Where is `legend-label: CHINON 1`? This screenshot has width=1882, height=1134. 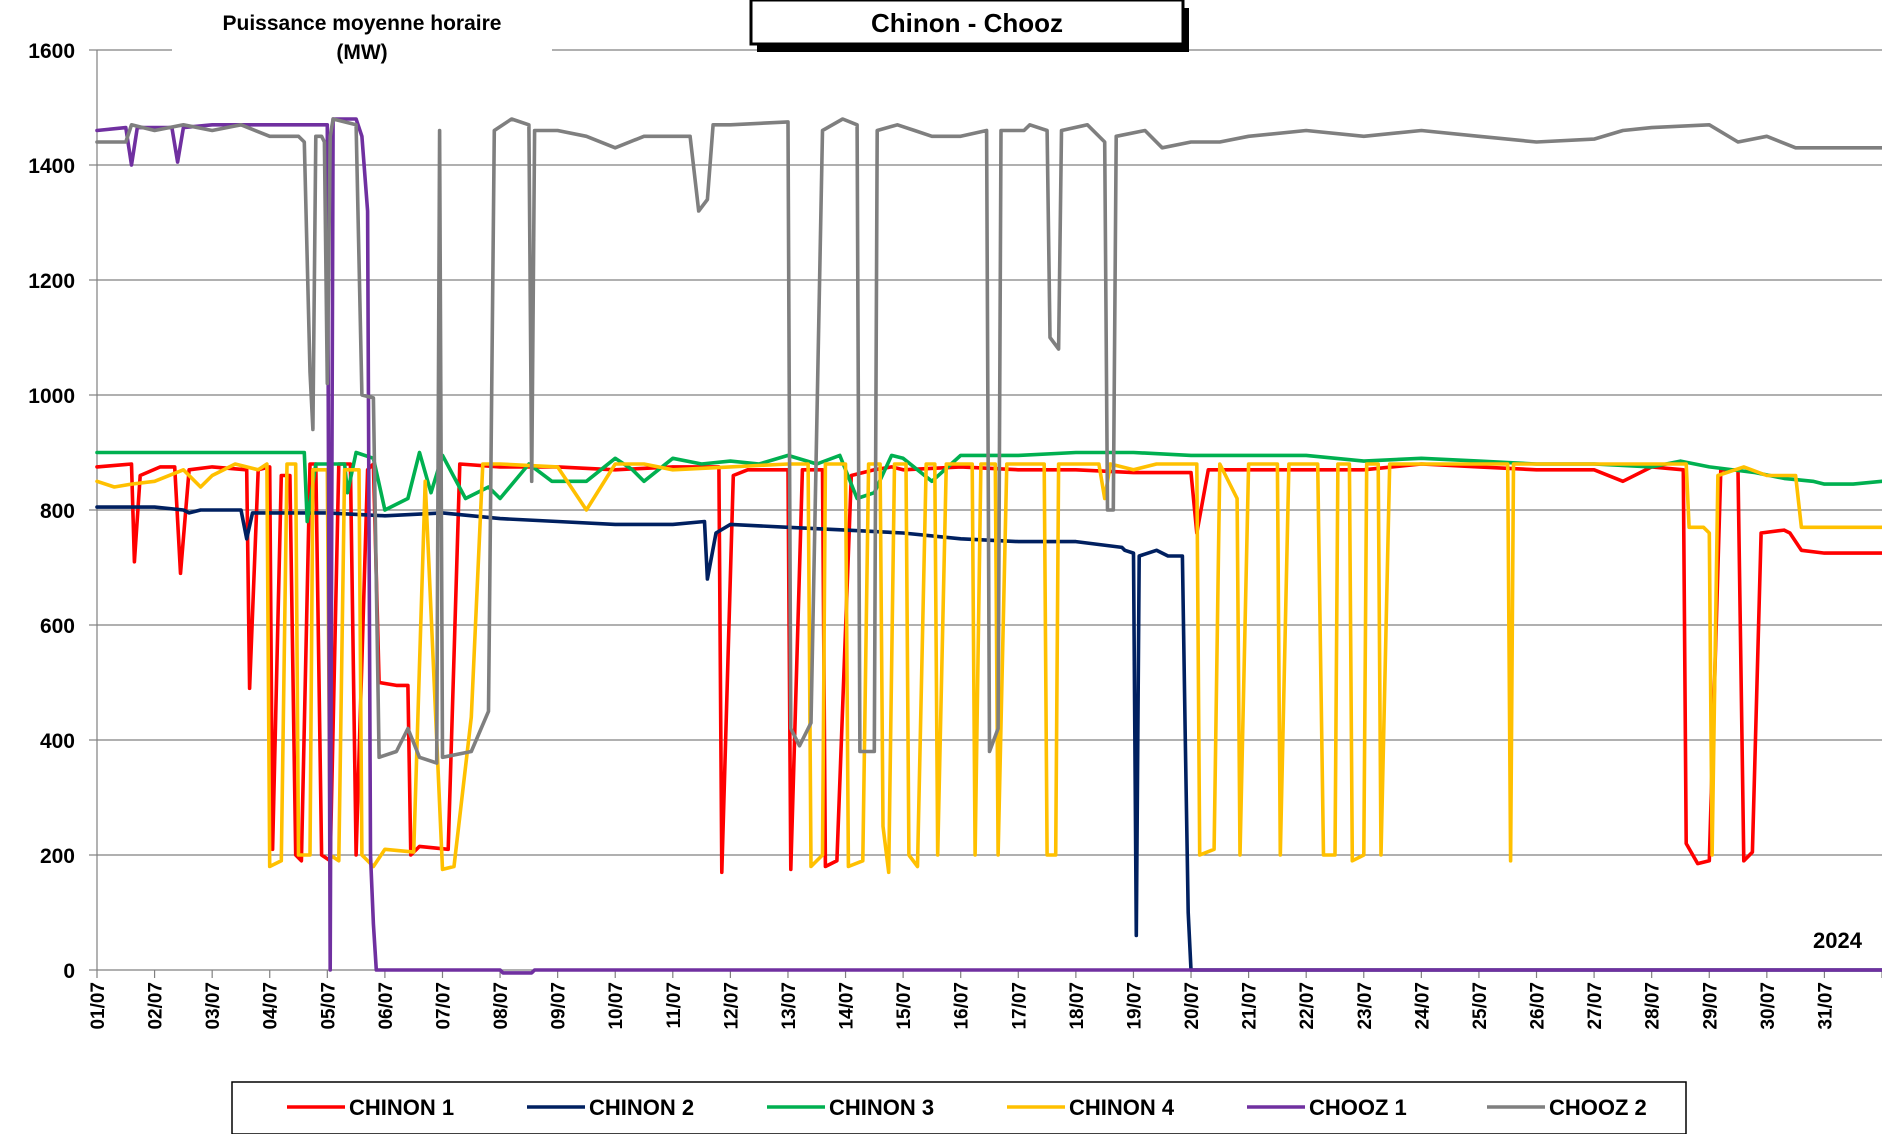 legend-label: CHINON 1 is located at coordinates (401, 1107).